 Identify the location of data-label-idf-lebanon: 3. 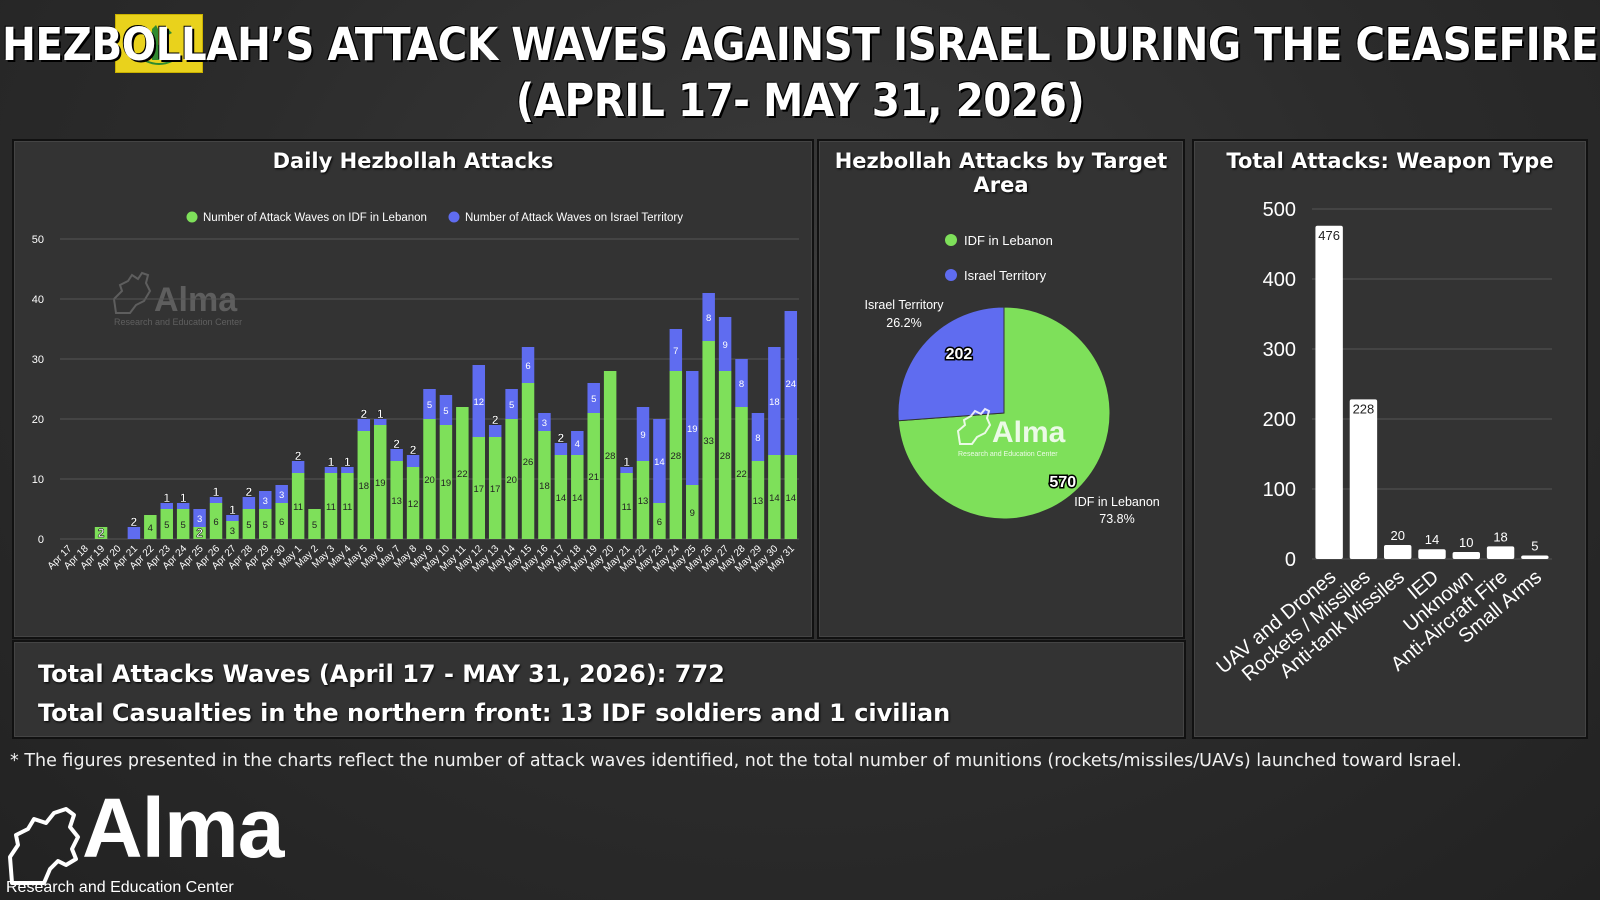
(232, 531).